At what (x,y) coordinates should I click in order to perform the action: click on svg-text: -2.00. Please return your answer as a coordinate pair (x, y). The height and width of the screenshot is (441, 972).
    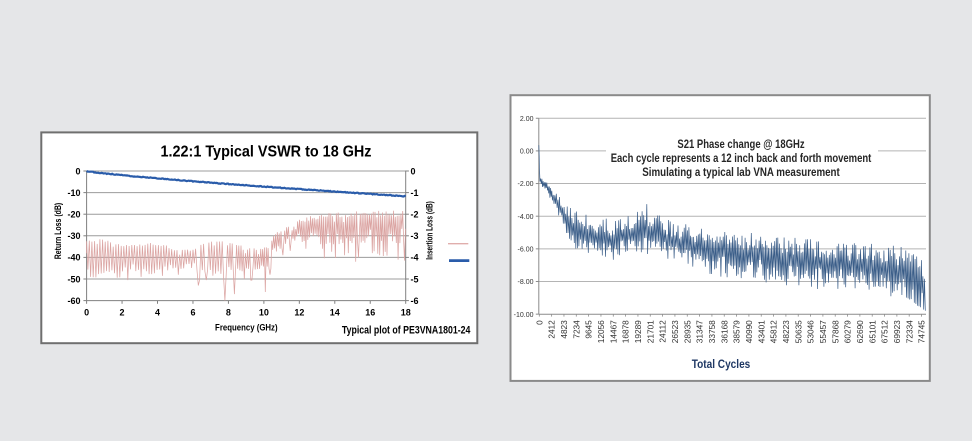
    Looking at the image, I should click on (526, 184).